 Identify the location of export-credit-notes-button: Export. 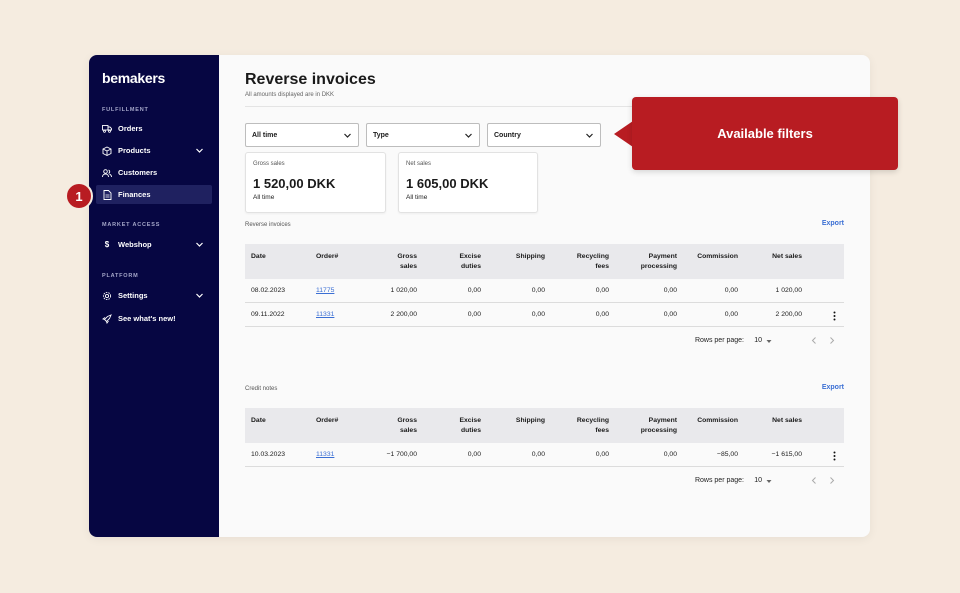
(832, 387).